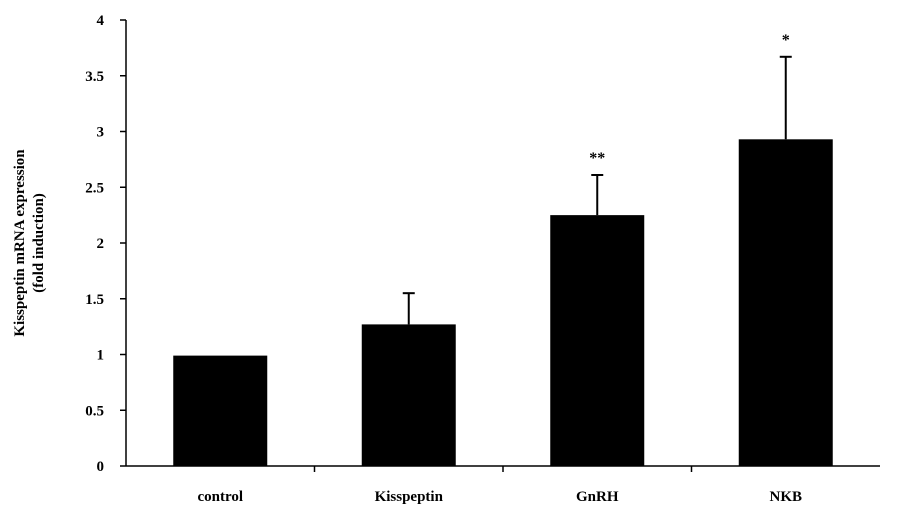  What do you see at coordinates (785, 497) in the screenshot?
I see `category-label-nkb: NKB` at bounding box center [785, 497].